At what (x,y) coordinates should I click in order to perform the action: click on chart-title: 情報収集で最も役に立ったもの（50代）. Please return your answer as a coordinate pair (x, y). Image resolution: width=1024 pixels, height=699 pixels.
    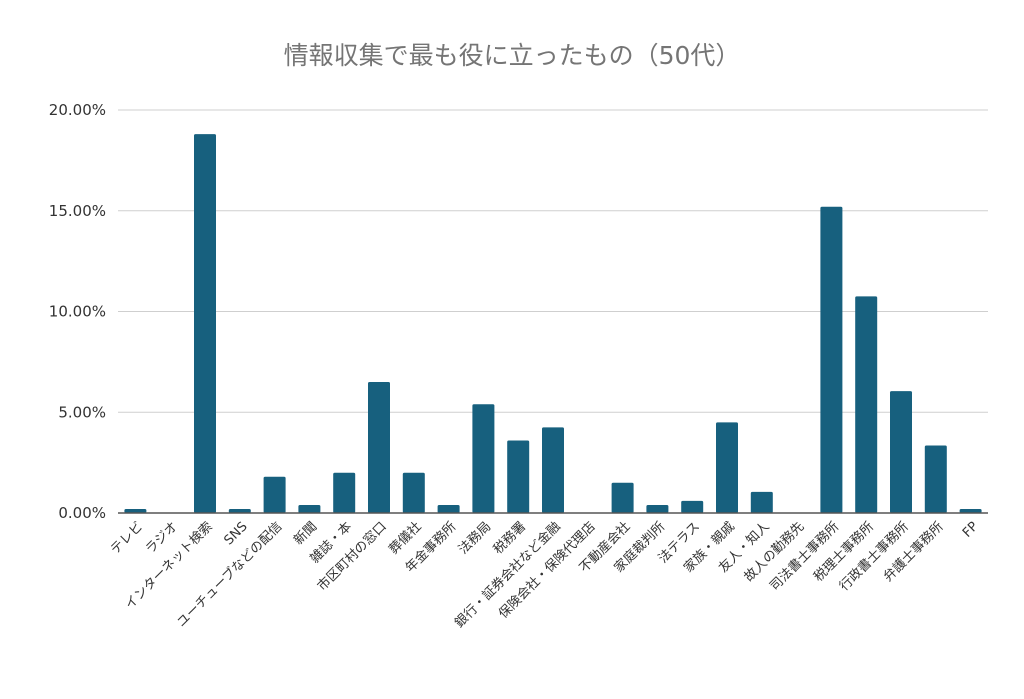
    Looking at the image, I should click on (512, 55).